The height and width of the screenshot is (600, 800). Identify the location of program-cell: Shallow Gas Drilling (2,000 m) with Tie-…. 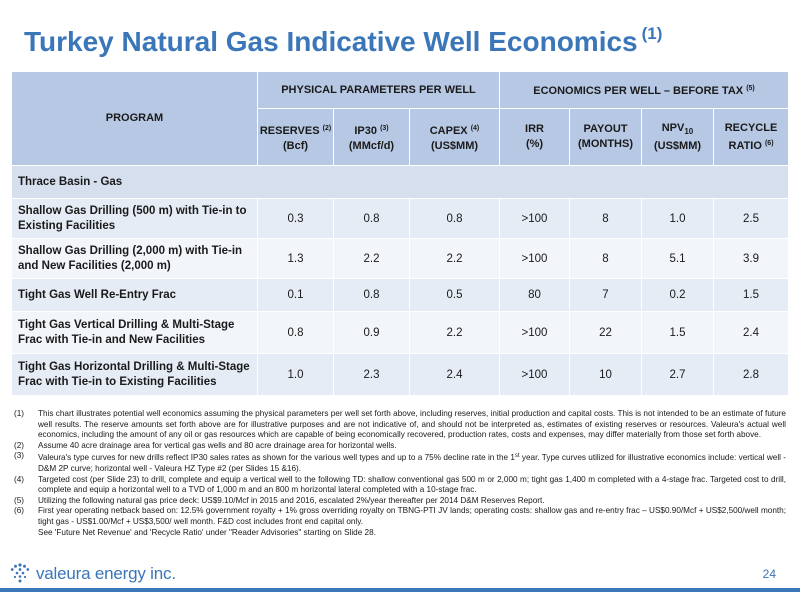
(134, 258).